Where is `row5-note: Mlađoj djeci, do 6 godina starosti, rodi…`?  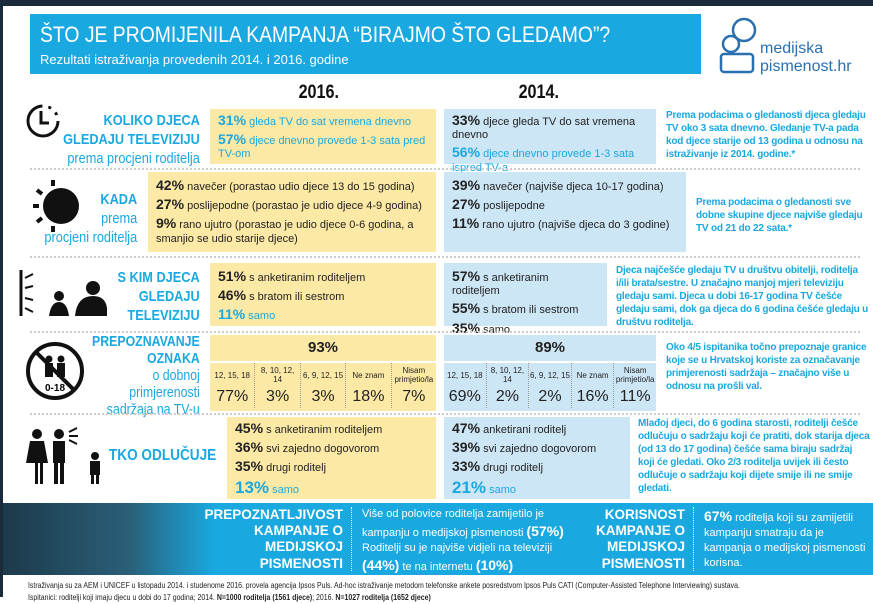 row5-note: Mlađoj djeci, do 6 godina starosti, rodi… is located at coordinates (754, 456).